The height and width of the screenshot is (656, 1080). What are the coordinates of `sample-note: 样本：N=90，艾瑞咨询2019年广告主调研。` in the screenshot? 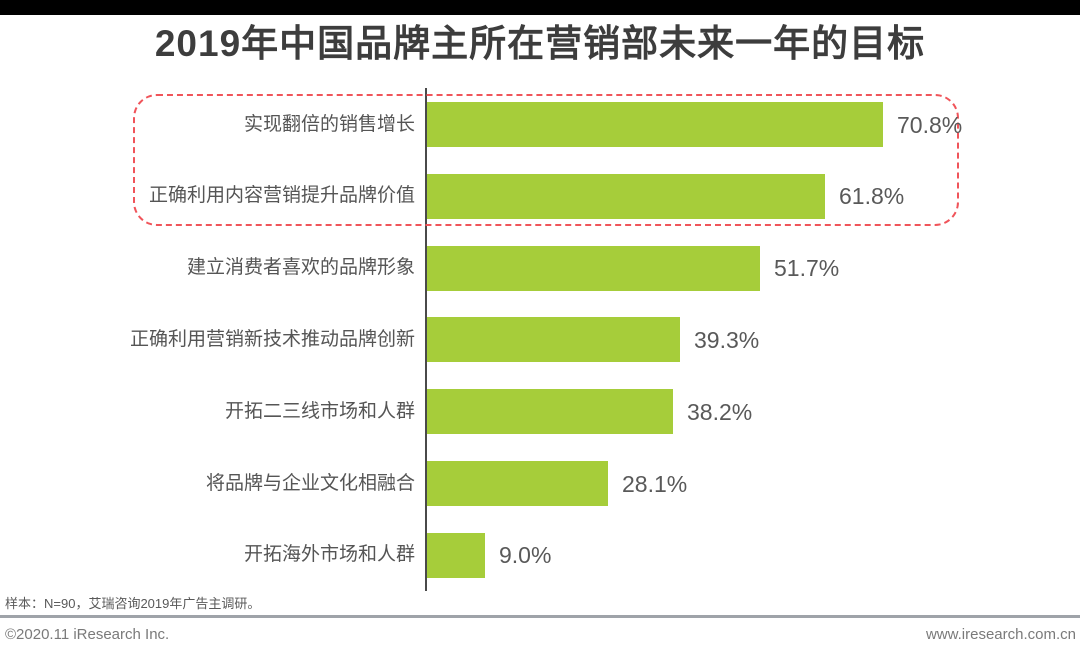 It's located at (133, 603).